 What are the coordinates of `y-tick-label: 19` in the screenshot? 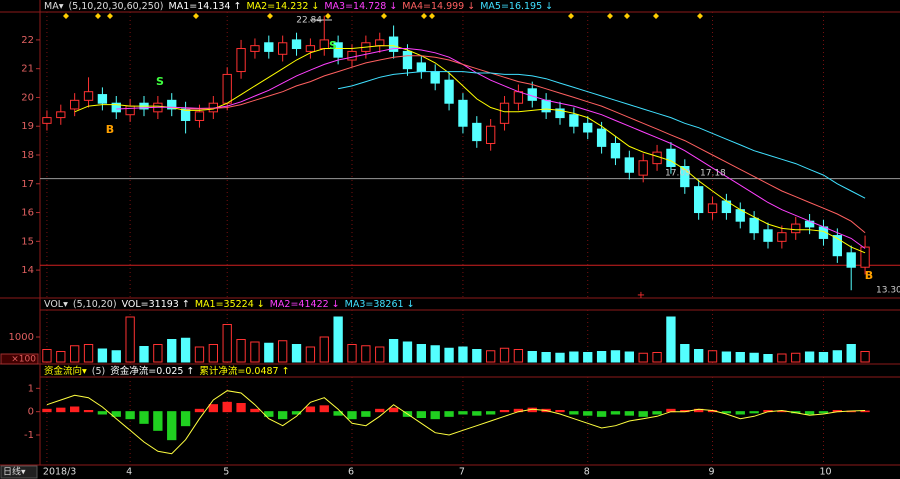 It's located at (27, 126).